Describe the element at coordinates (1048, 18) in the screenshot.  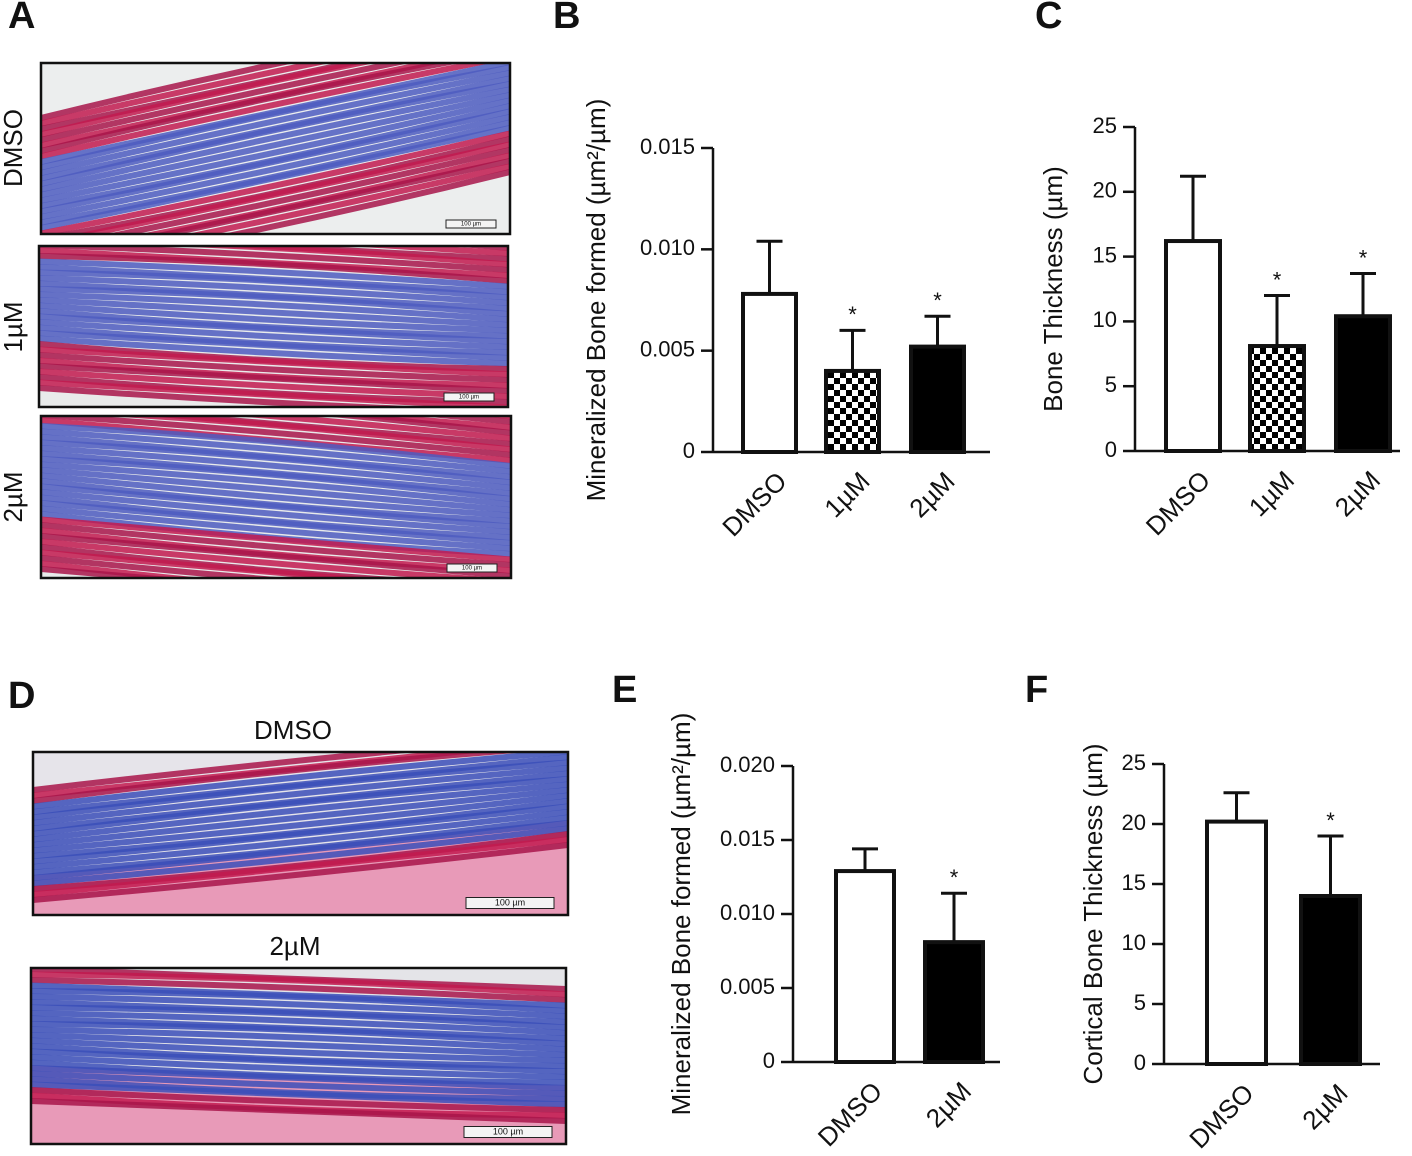
I see `panel-label: C` at that location.